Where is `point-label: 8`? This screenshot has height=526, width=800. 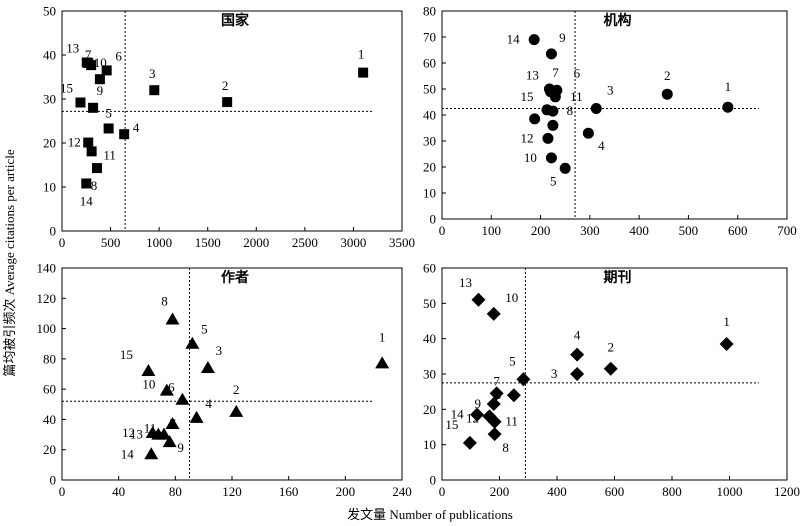
point-label: 8 is located at coordinates (570, 110).